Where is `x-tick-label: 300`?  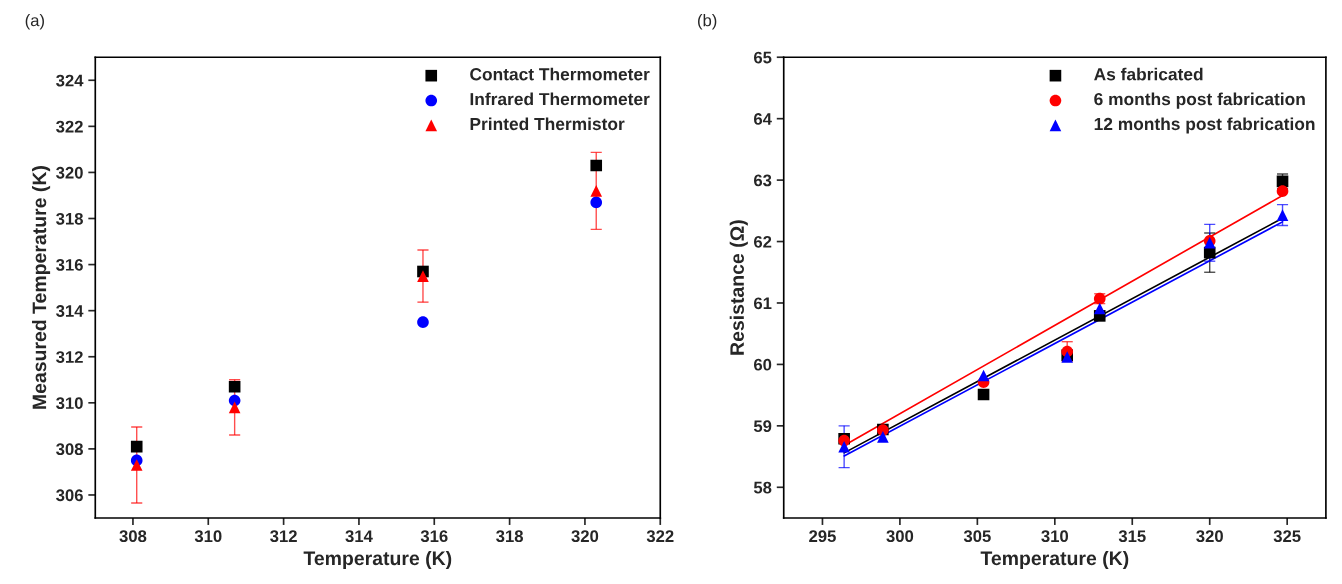
x-tick-label: 300 is located at coordinates (900, 536).